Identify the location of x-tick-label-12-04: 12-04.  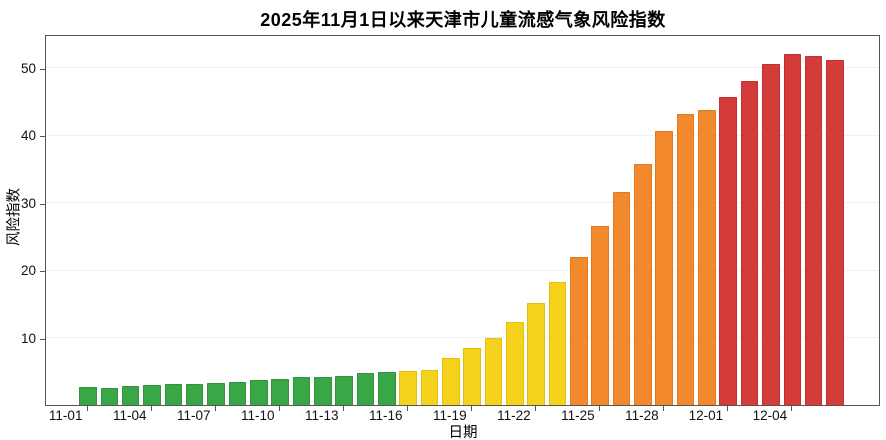
(770, 415).